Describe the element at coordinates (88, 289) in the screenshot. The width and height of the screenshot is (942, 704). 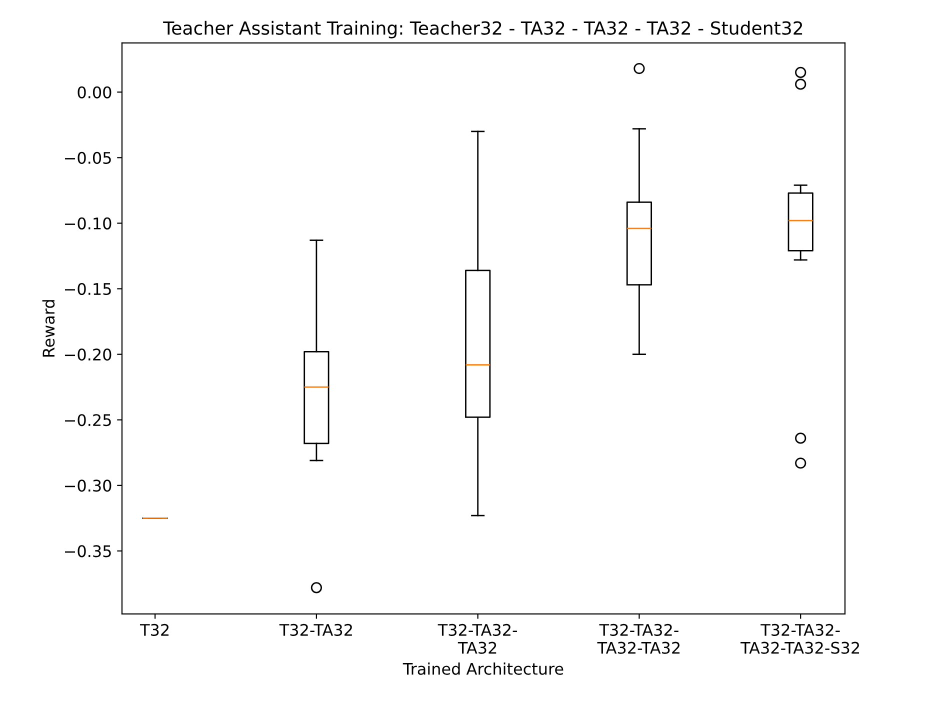
I see `y-tick-label: −0.15` at that location.